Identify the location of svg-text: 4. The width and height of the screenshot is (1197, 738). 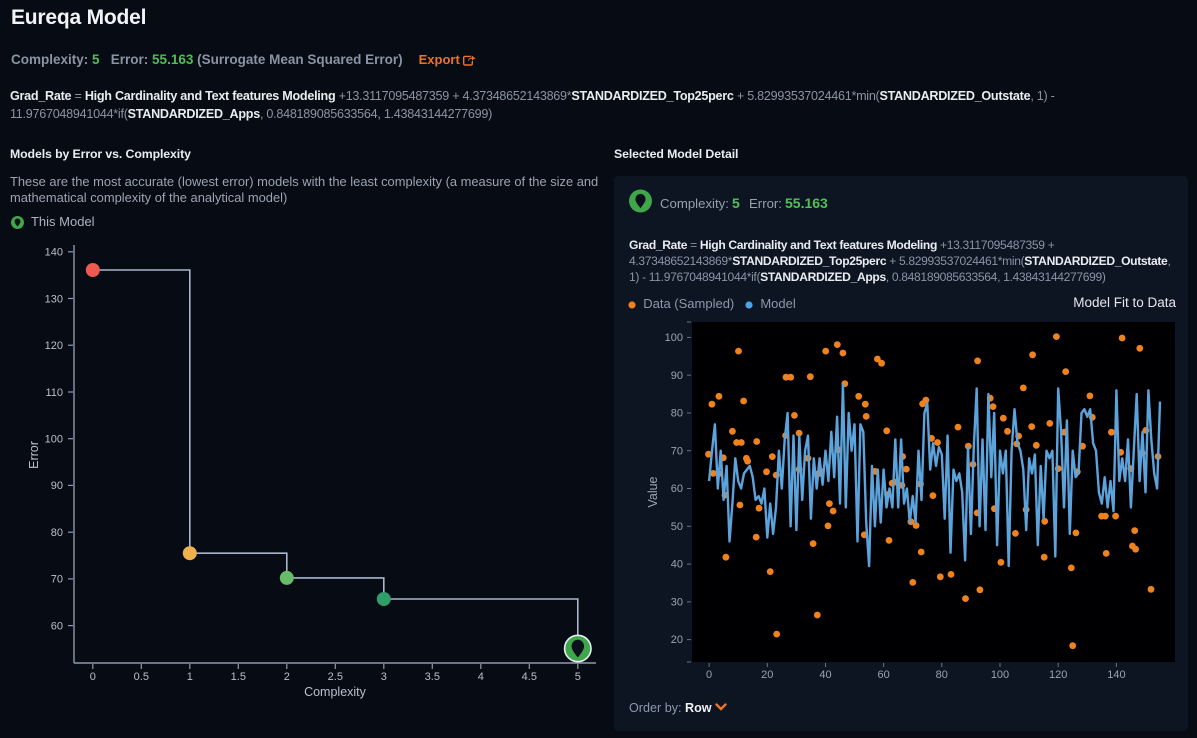
(481, 677).